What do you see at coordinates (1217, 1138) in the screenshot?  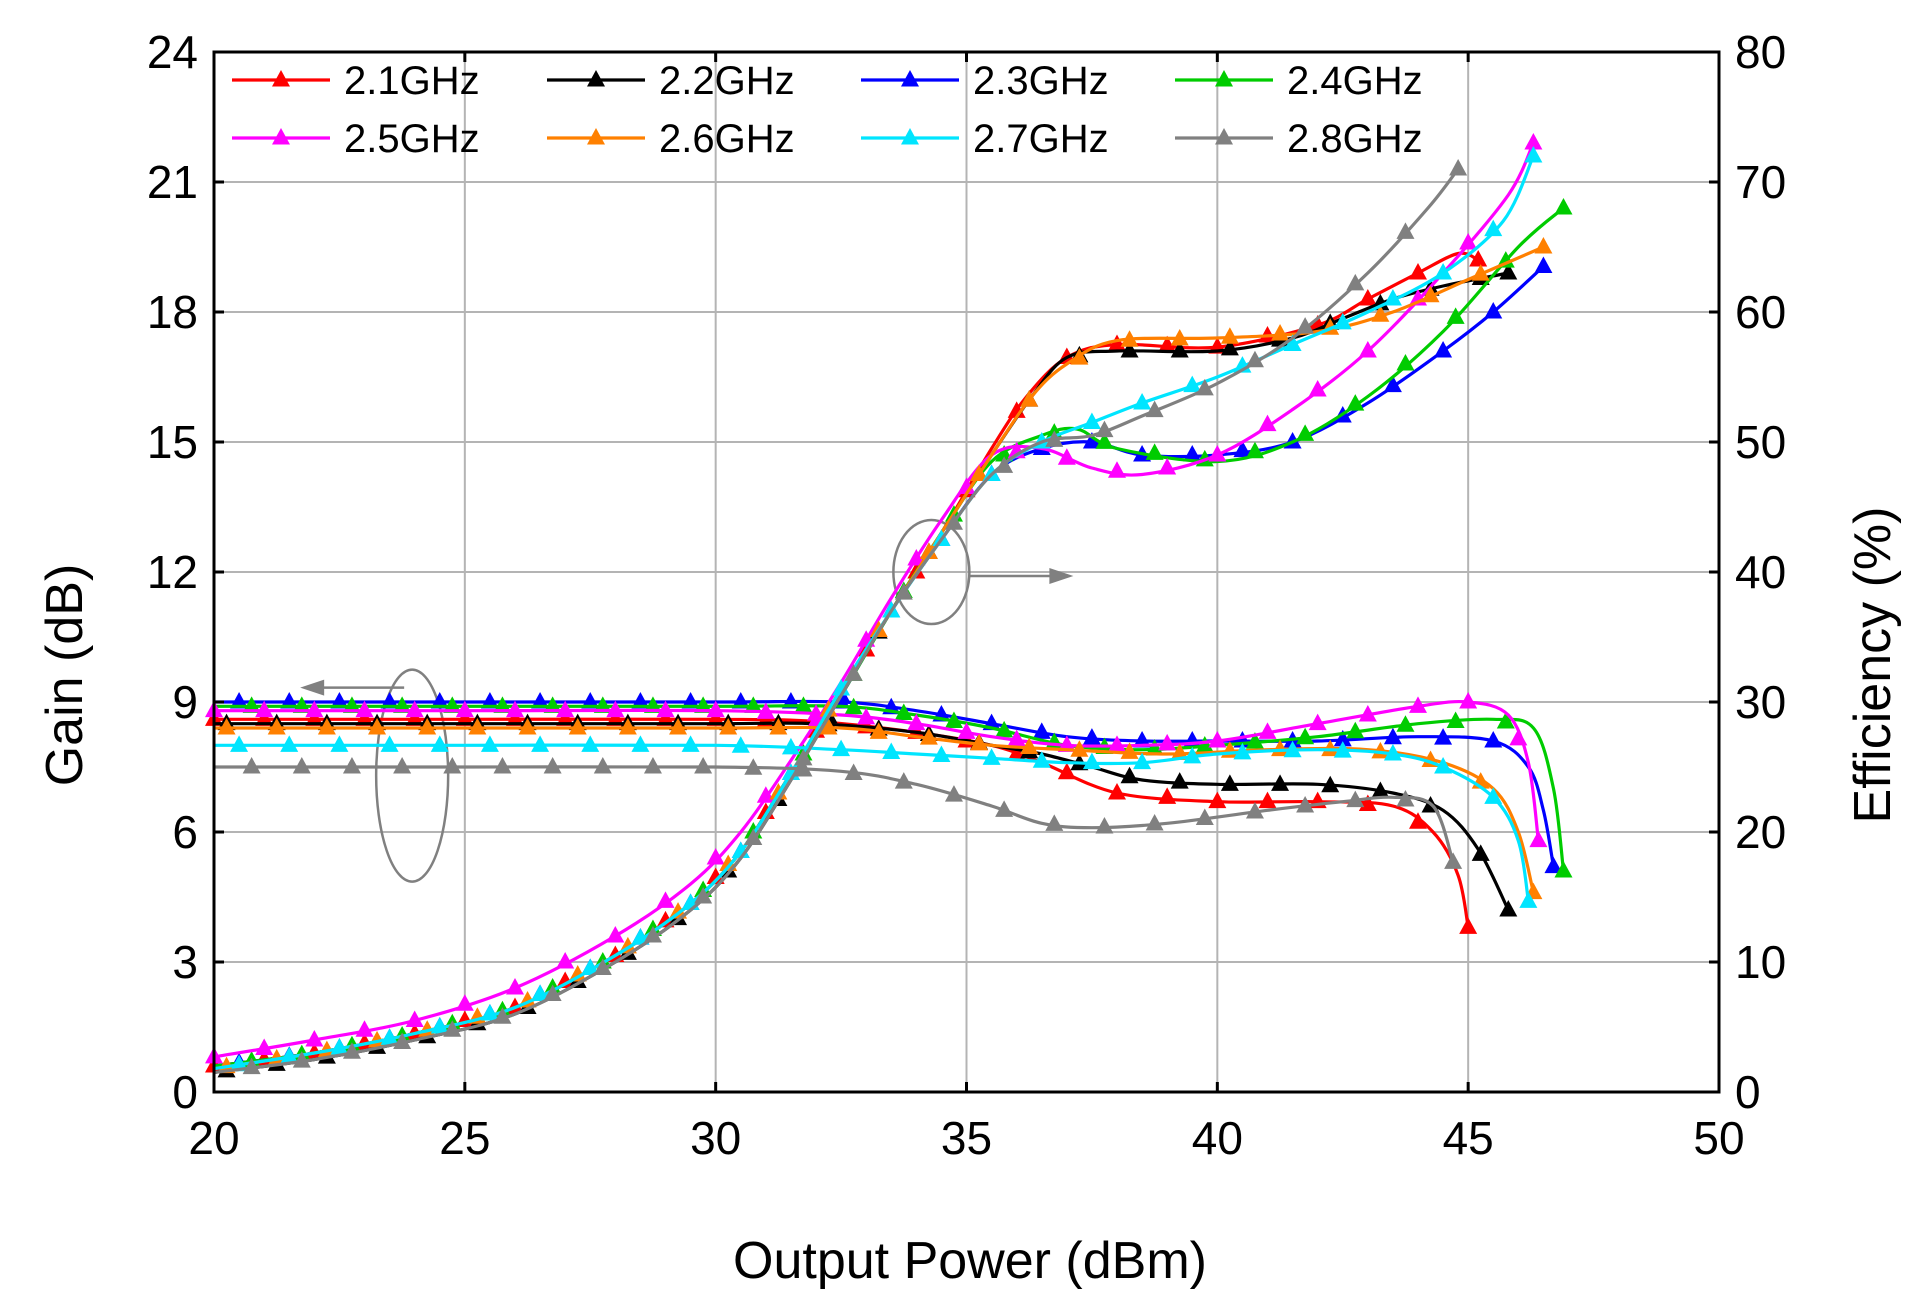 I see `x-tick-label: 40` at bounding box center [1217, 1138].